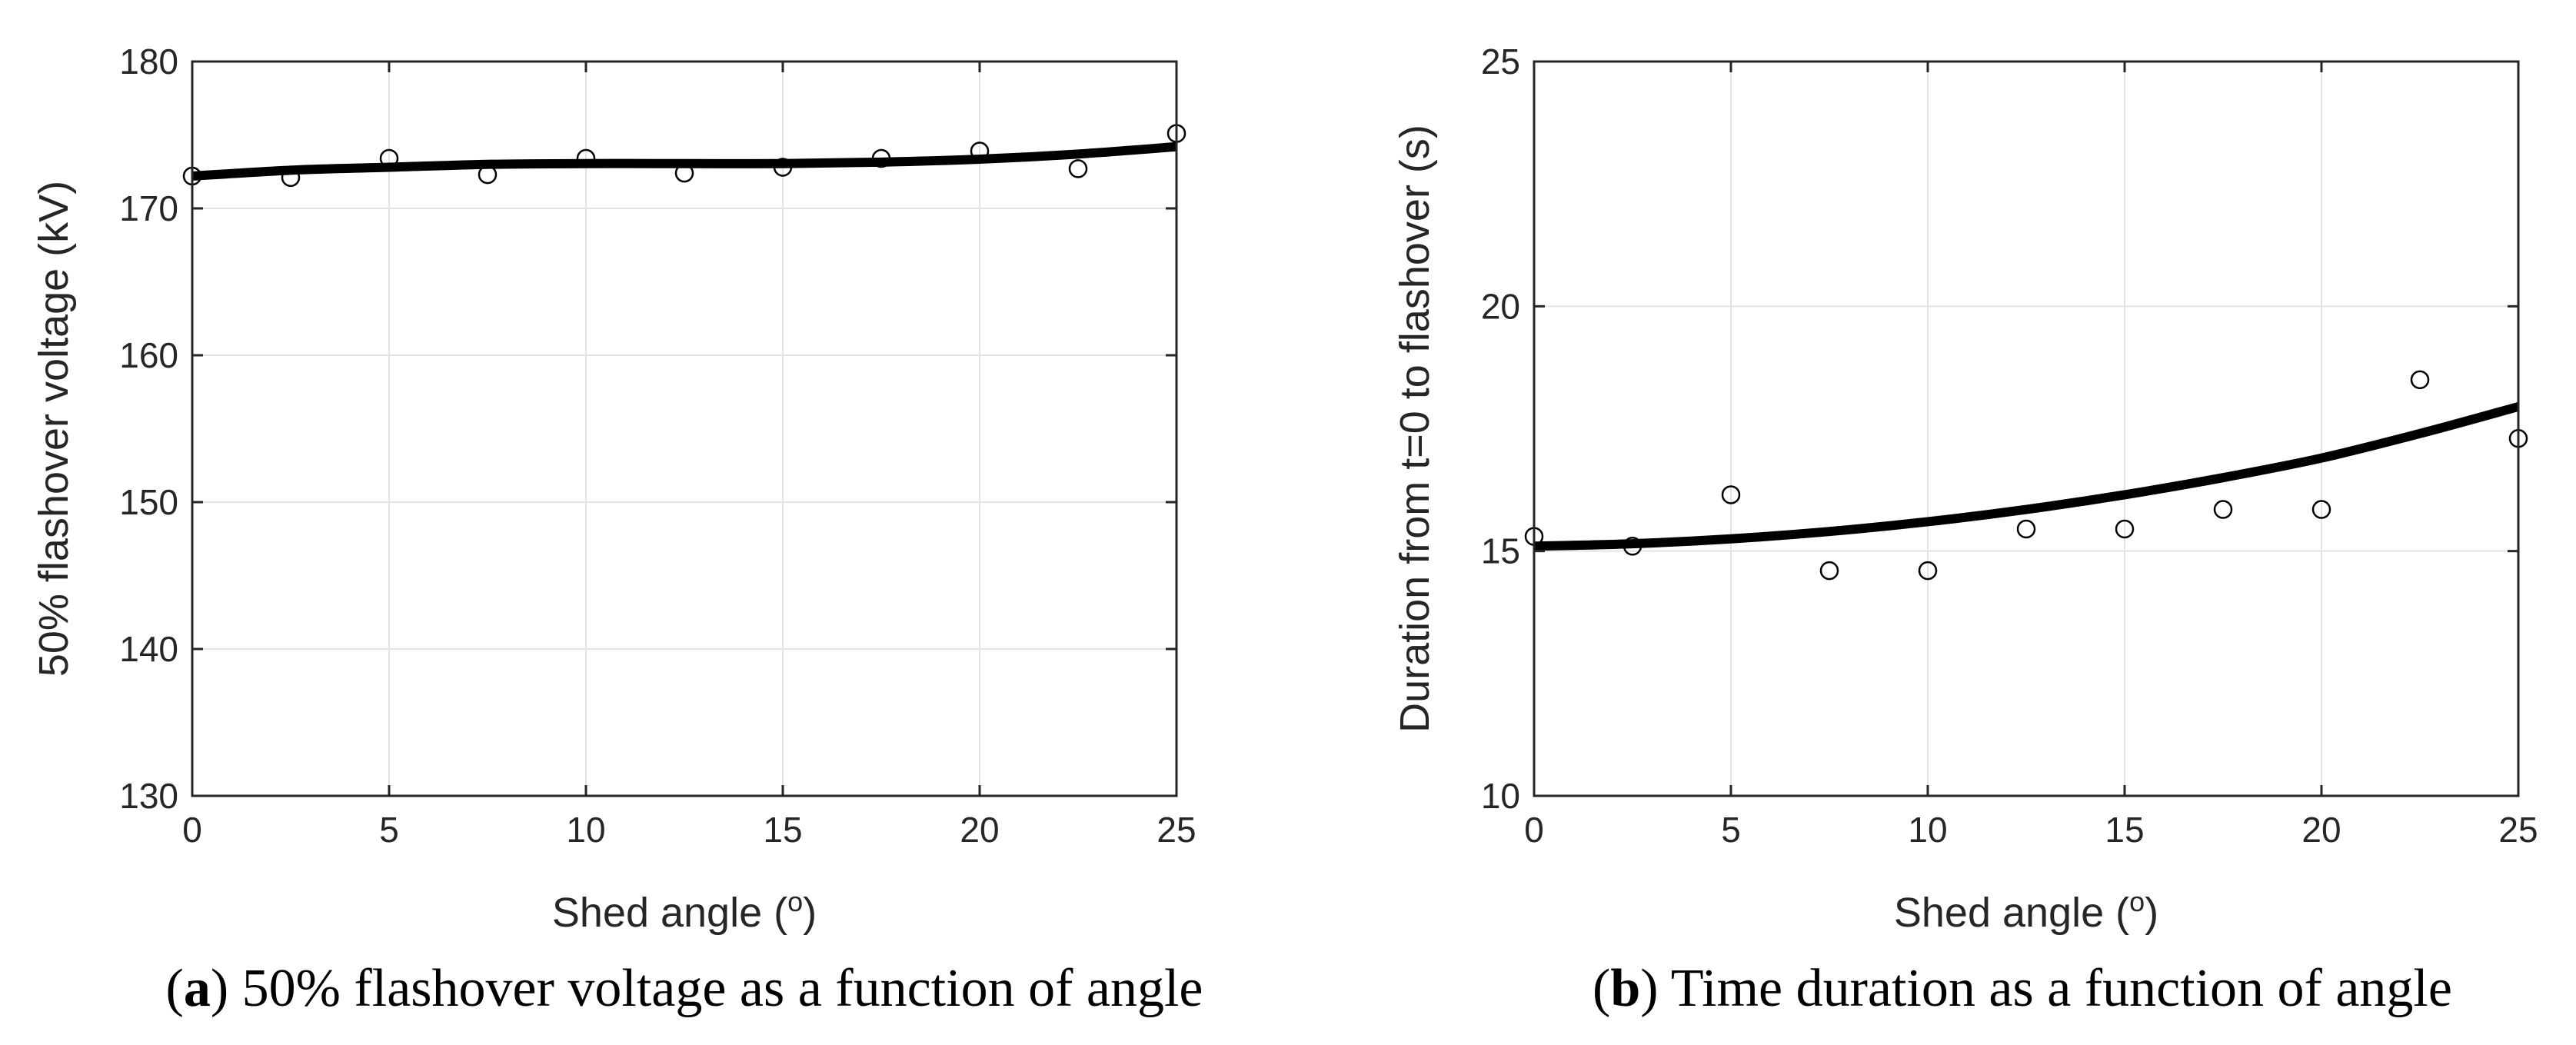 Image resolution: width=2576 pixels, height=1045 pixels. I want to click on panel-a-fit, so click(684, 161).